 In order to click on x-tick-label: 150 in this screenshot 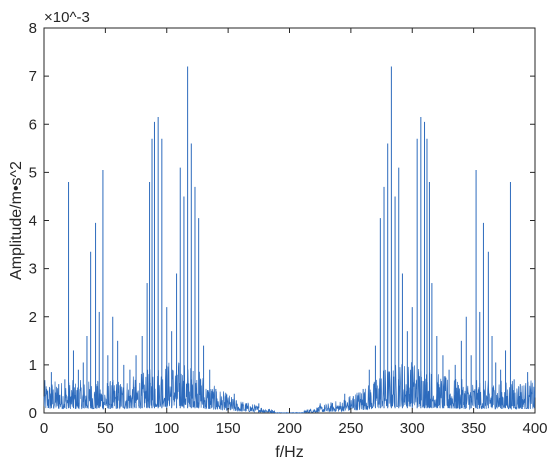, I will do `click(228, 428)`.